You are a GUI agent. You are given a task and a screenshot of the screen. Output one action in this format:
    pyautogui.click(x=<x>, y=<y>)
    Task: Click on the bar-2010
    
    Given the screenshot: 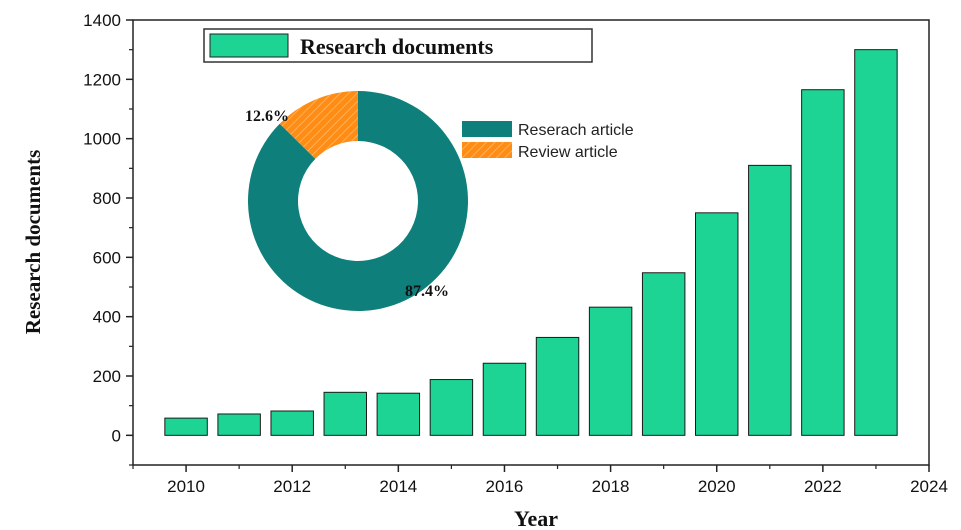 What is the action you would take?
    pyautogui.click(x=186, y=426)
    